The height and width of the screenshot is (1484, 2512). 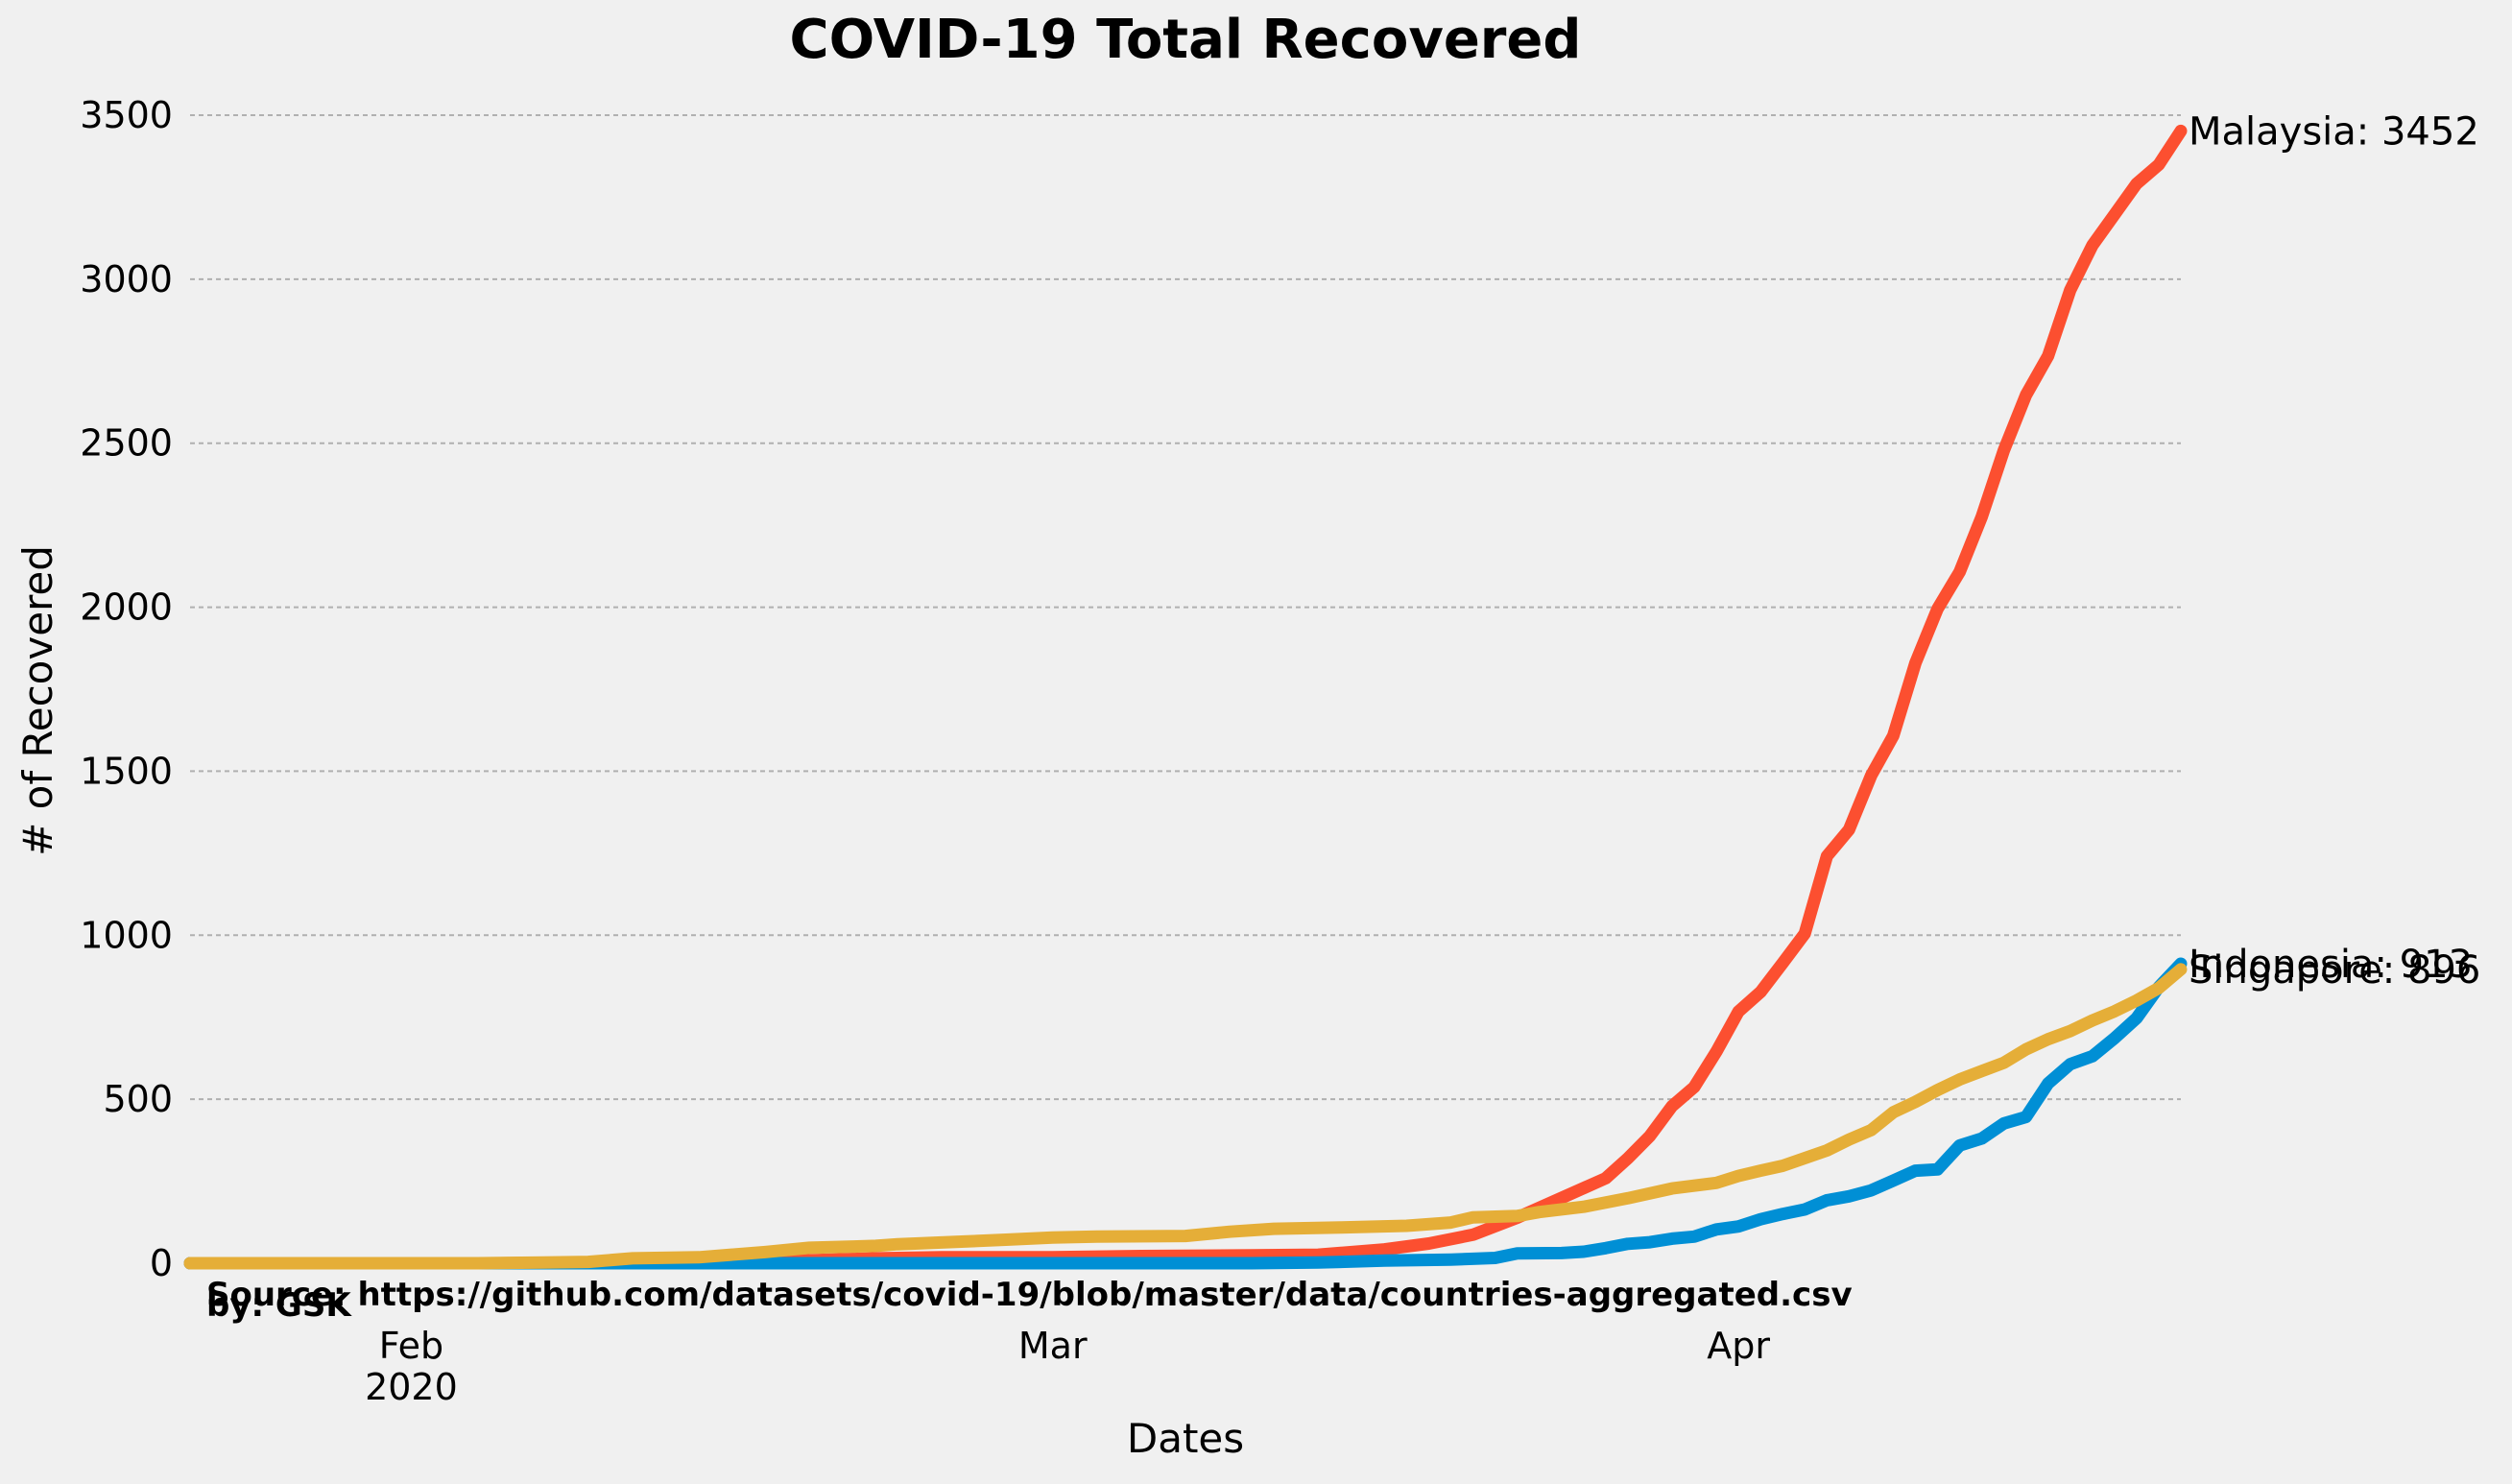 I want to click on y-tick-label: 3500, so click(x=126, y=115).